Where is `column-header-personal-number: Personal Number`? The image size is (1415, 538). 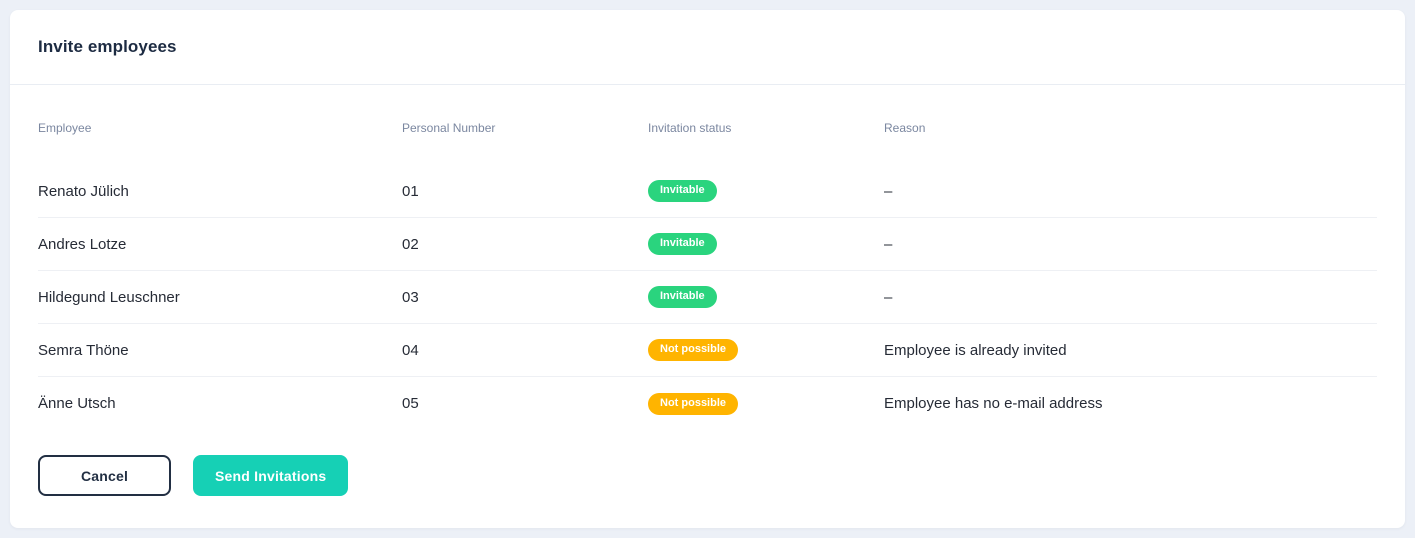 column-header-personal-number: Personal Number is located at coordinates (449, 128).